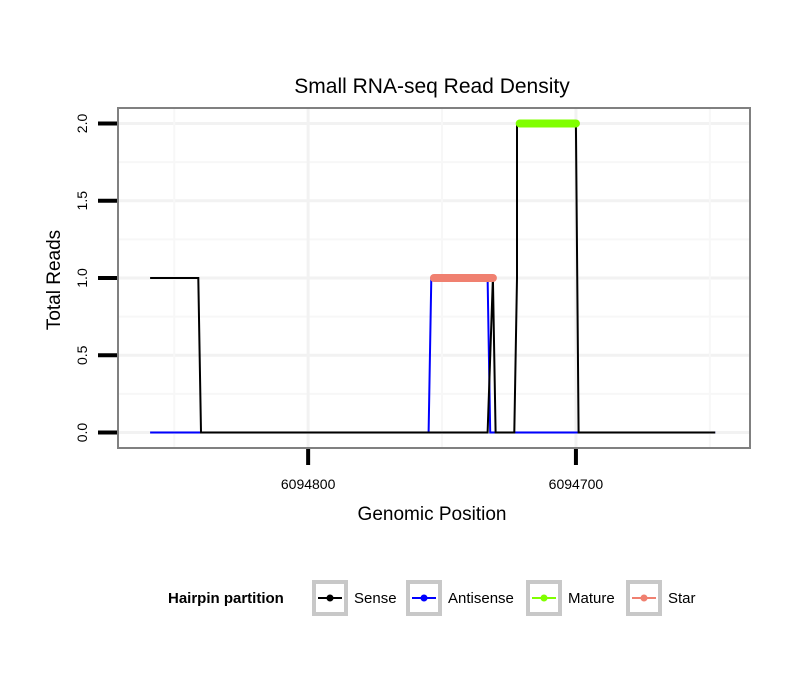 This screenshot has height=695, width=810. I want to click on legend-label-antisense: Antisense, so click(481, 598).